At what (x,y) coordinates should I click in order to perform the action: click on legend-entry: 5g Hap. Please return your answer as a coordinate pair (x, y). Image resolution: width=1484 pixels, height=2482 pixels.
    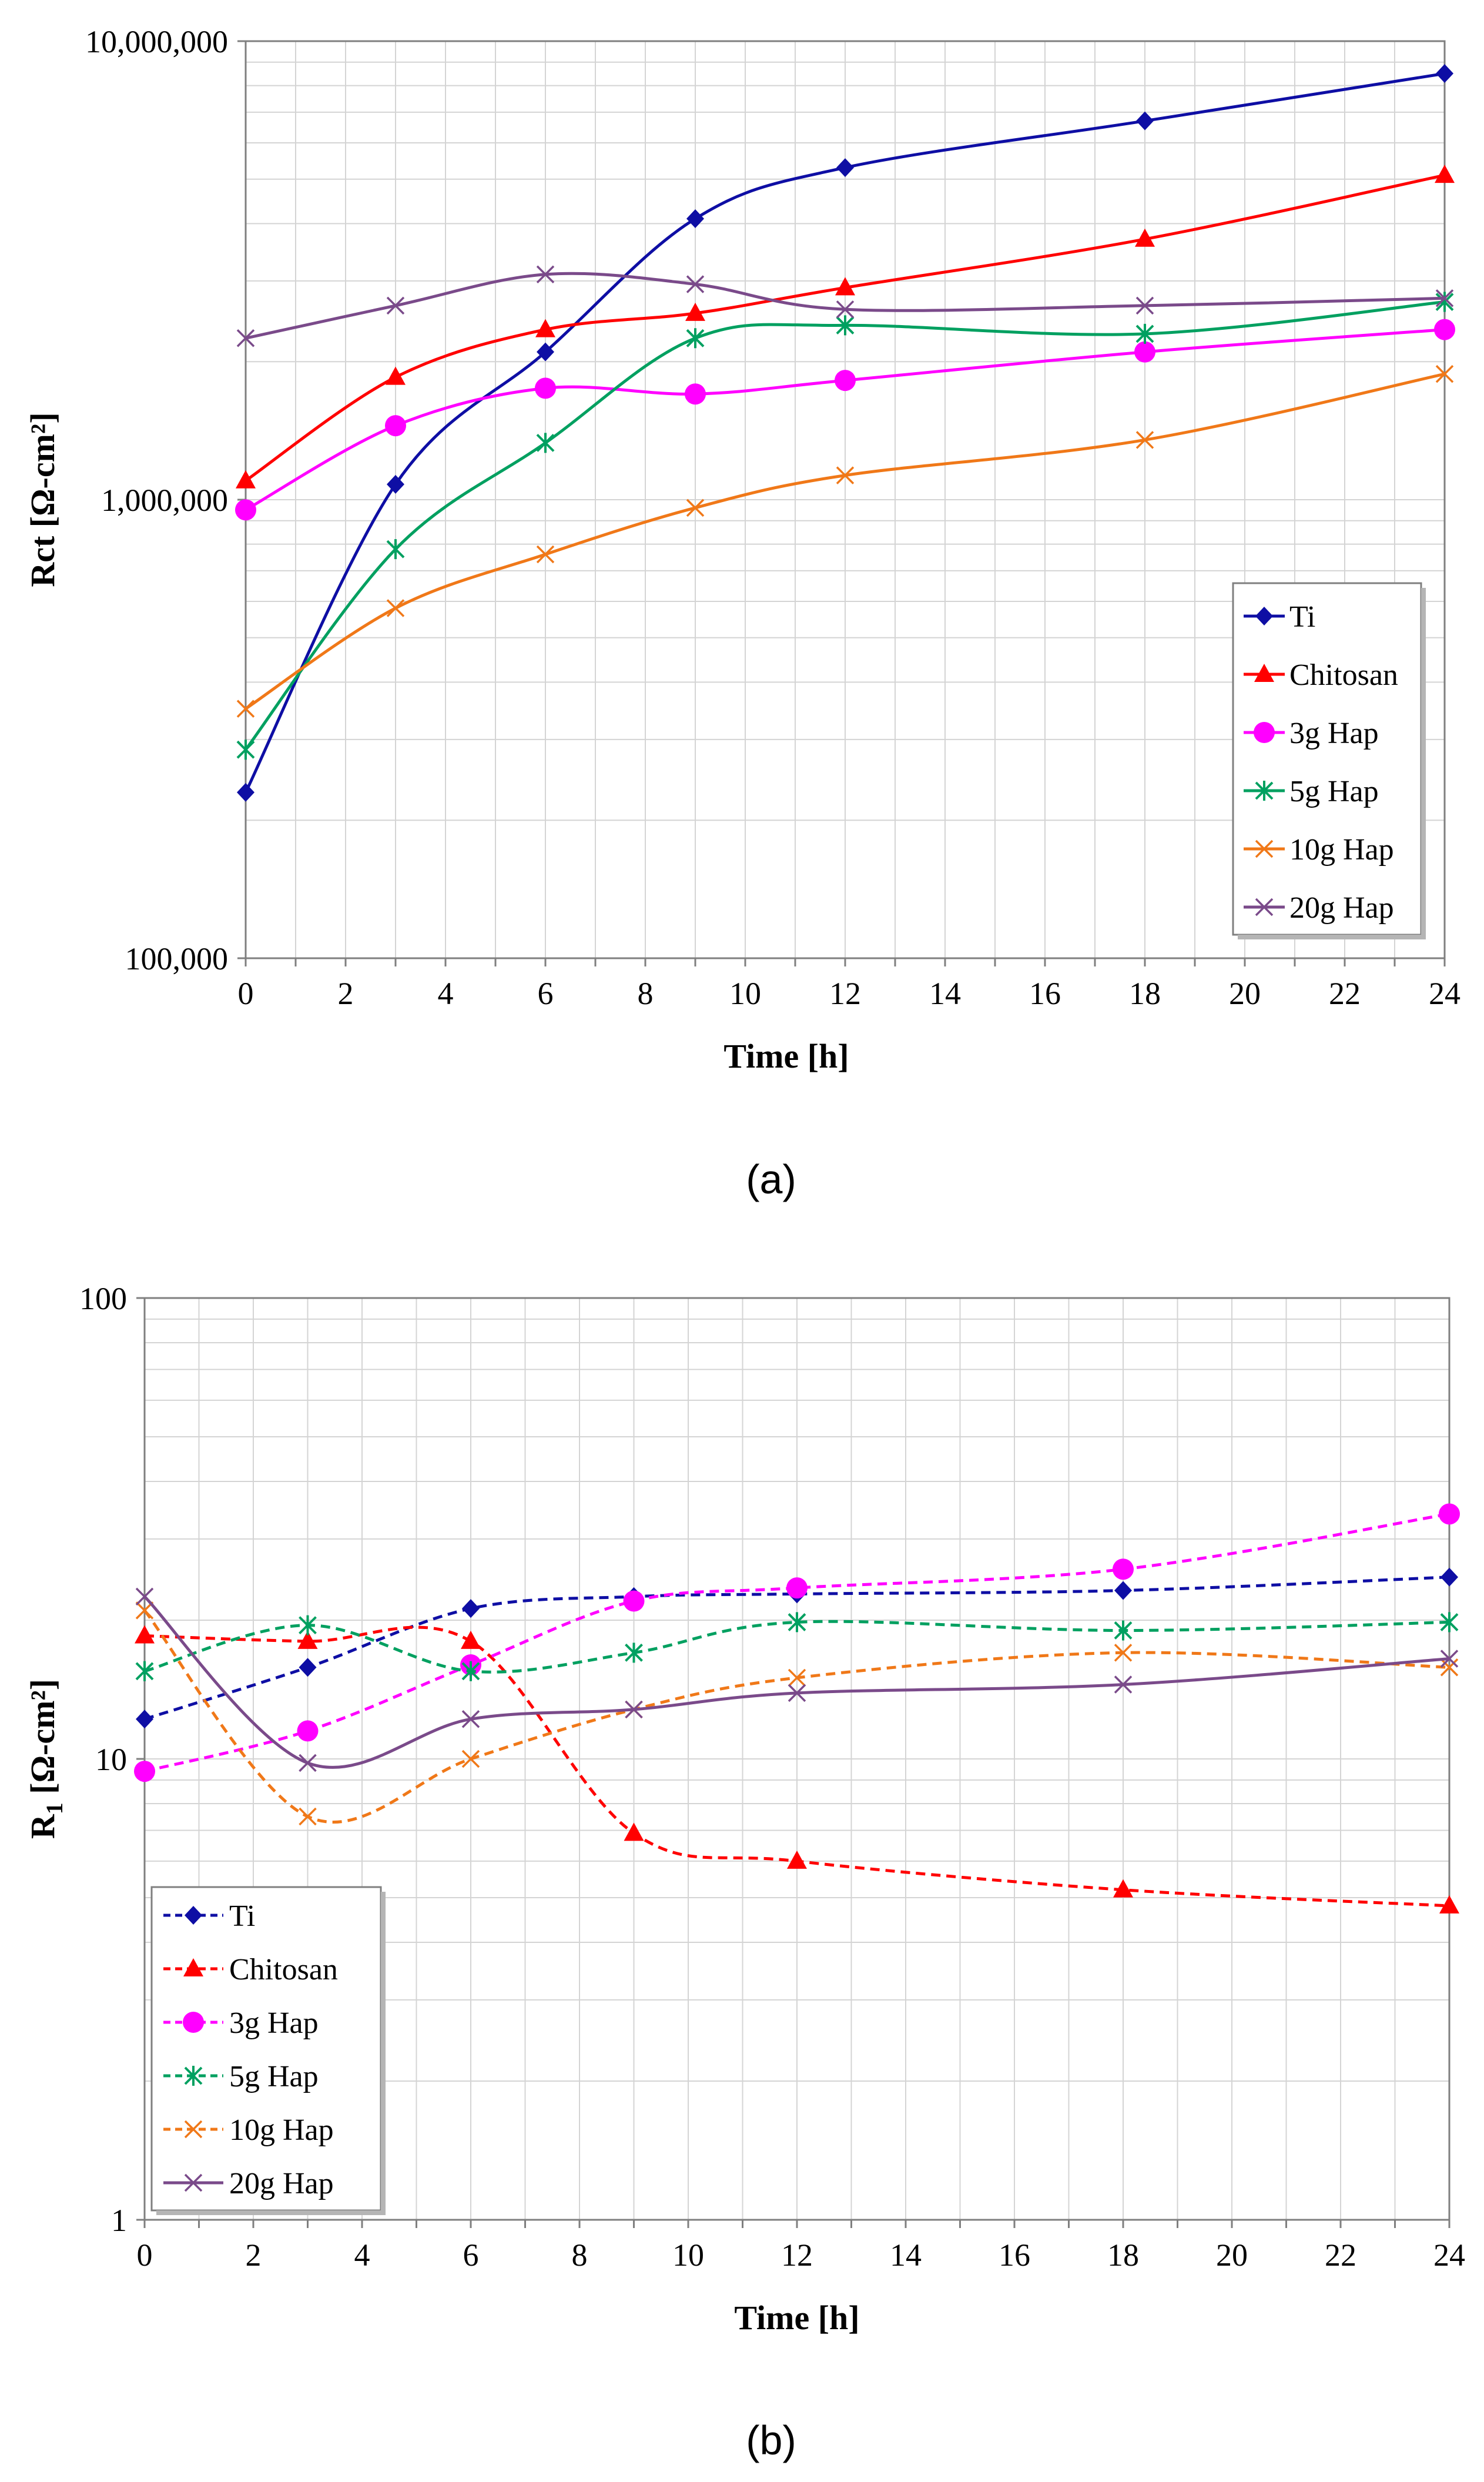
    Looking at the image, I should click on (1311, 791).